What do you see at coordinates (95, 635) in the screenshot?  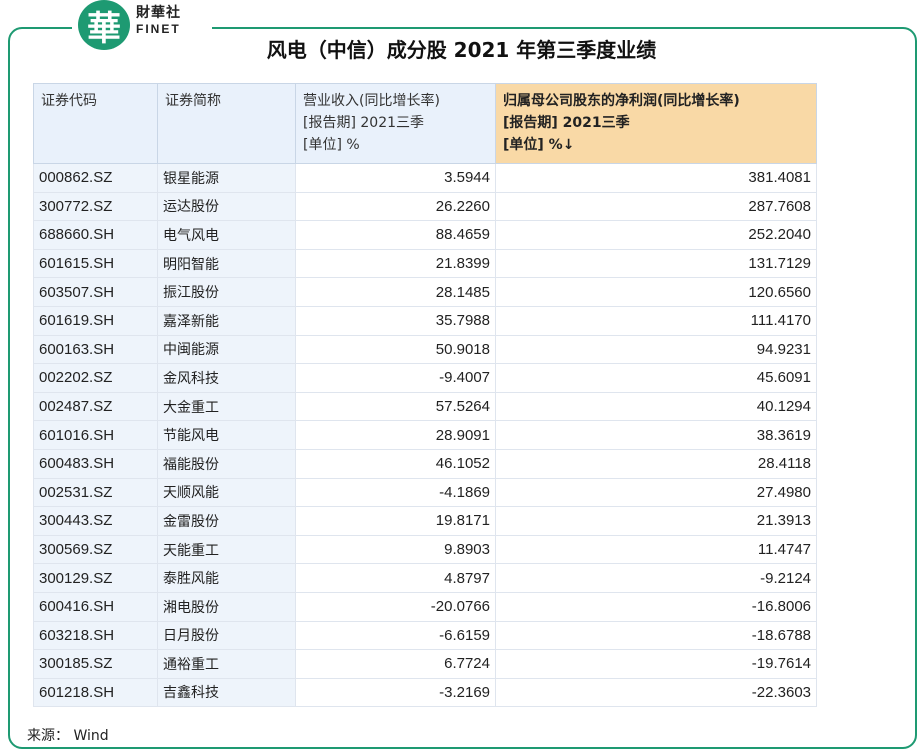 I see `cell-code: 603218.SH` at bounding box center [95, 635].